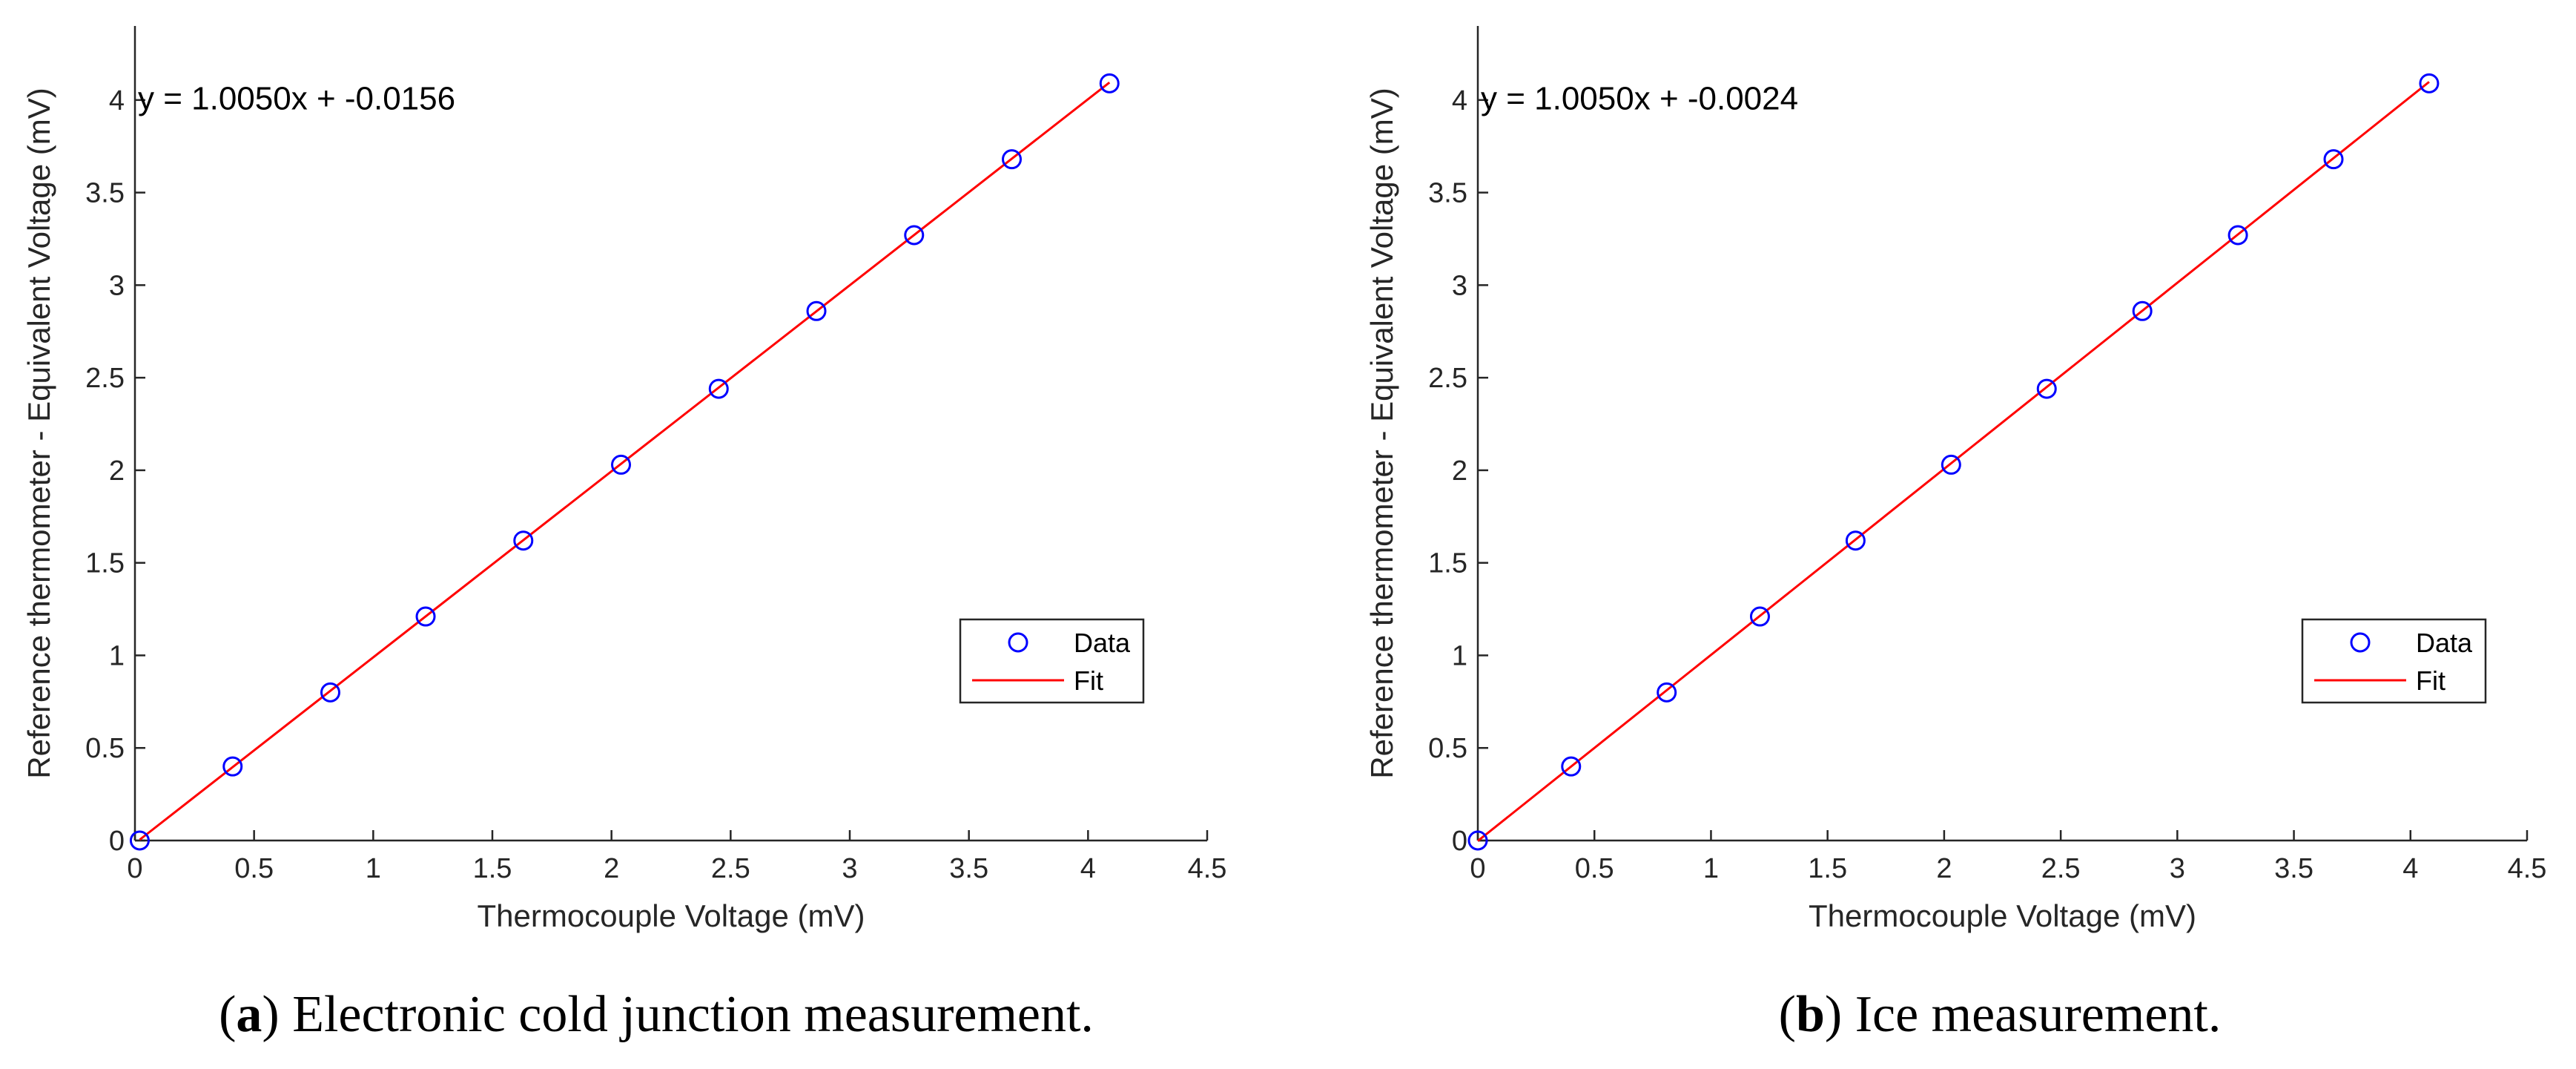 This screenshot has width=2576, height=1069. Describe the element at coordinates (1447, 193) in the screenshot. I see `y-tick-label-b: 3.5` at that location.